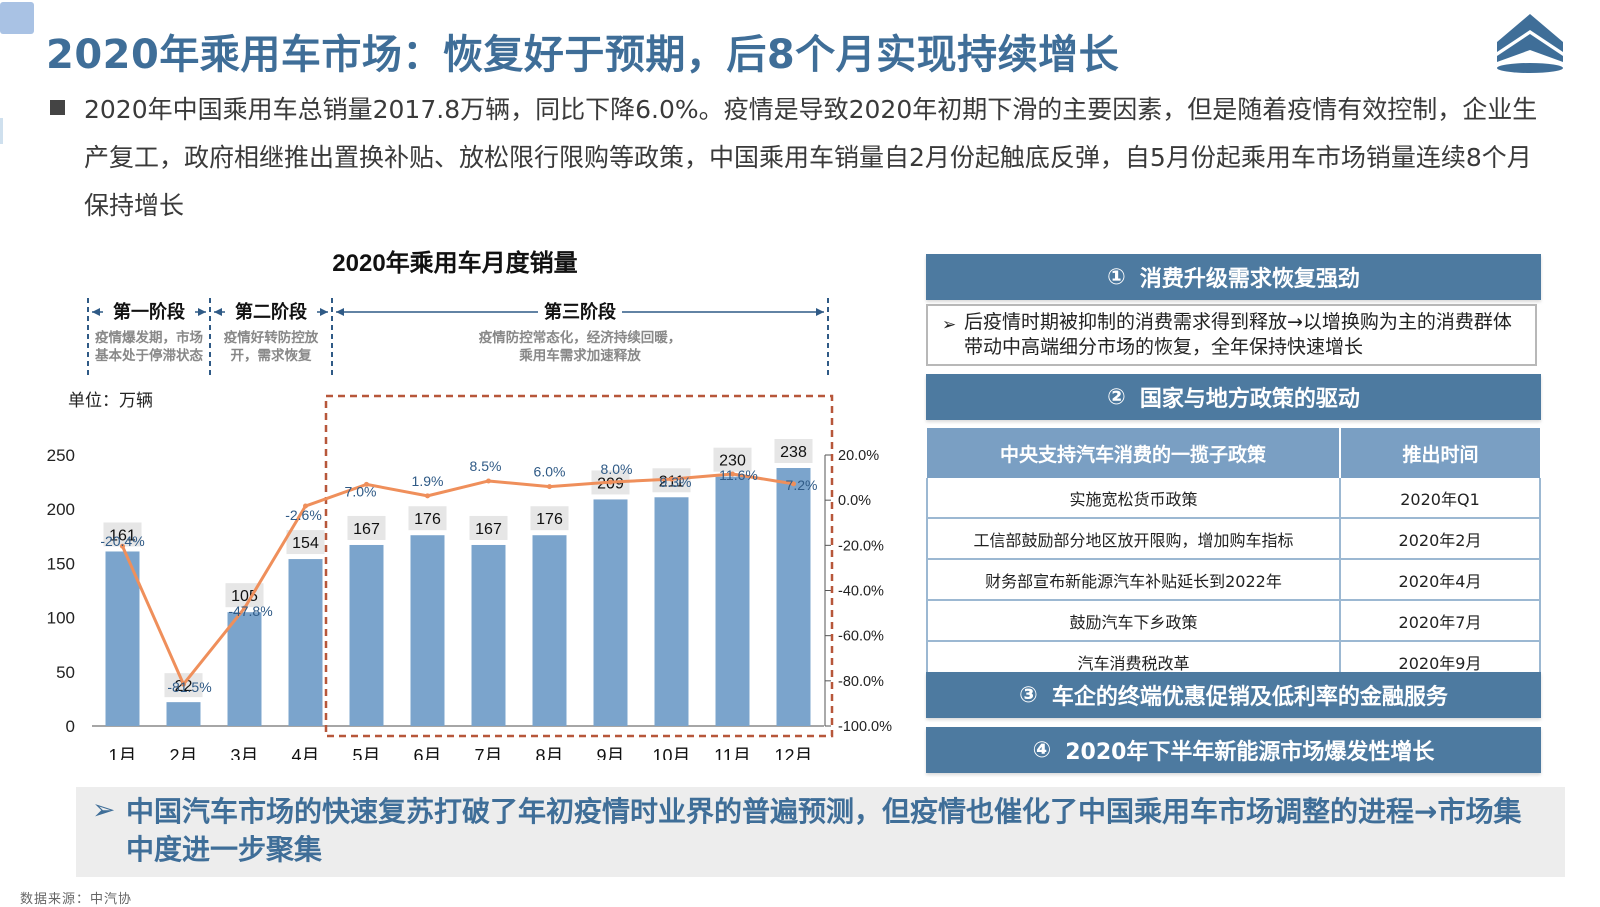 The height and width of the screenshot is (907, 1600). What do you see at coordinates (580, 311) in the screenshot?
I see `phase-label: 第三阶段` at bounding box center [580, 311].